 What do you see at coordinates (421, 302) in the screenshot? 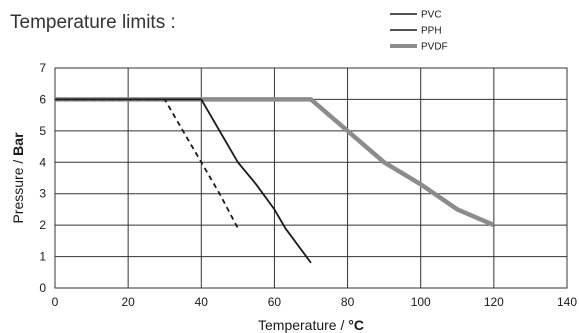
I see `x-tick-label: 100` at bounding box center [421, 302].